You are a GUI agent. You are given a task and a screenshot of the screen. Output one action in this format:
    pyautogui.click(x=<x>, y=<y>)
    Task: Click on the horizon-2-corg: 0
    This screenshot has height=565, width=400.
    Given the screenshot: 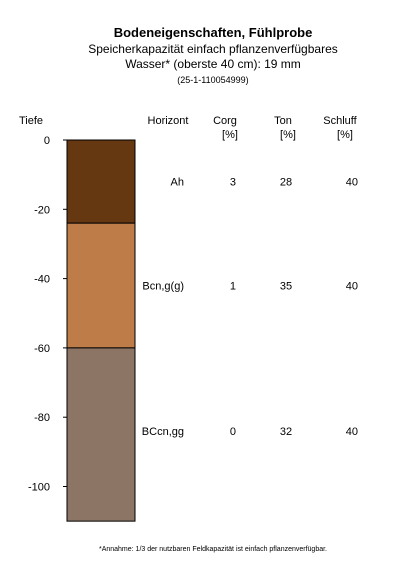 What is the action you would take?
    pyautogui.click(x=233, y=432)
    